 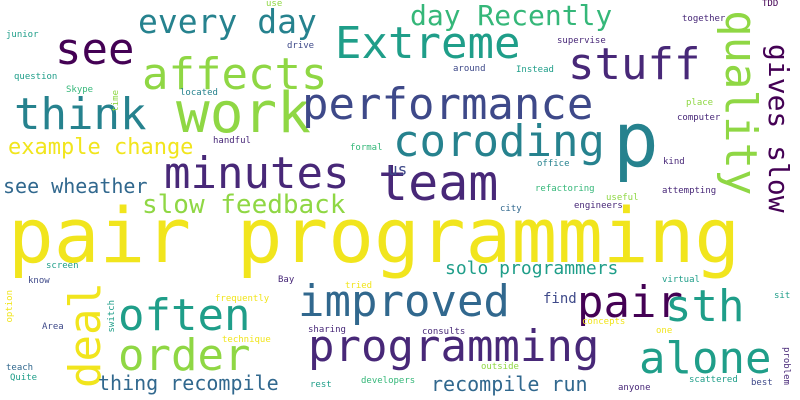 What do you see at coordinates (713, 380) in the screenshot?
I see `word-scattered: scattered` at bounding box center [713, 380].